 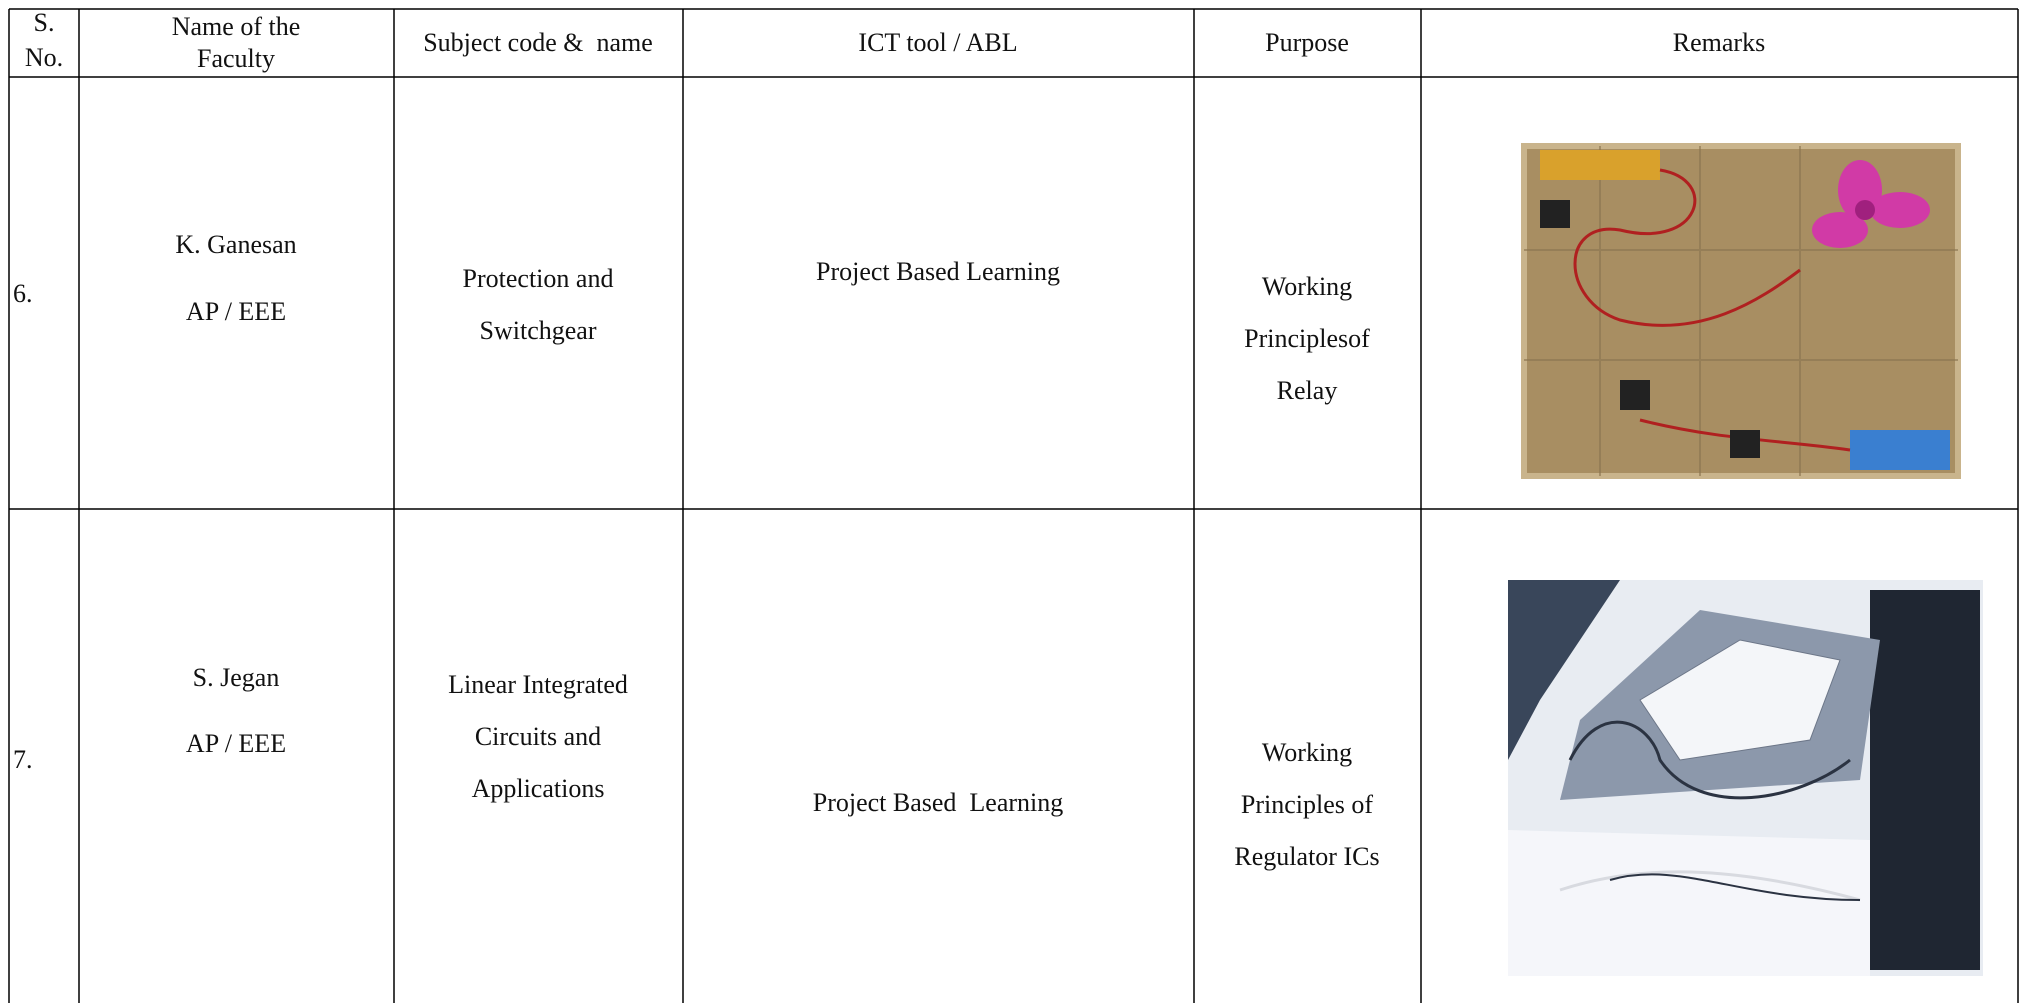 I want to click on cell-text: No., so click(x=44, y=57).